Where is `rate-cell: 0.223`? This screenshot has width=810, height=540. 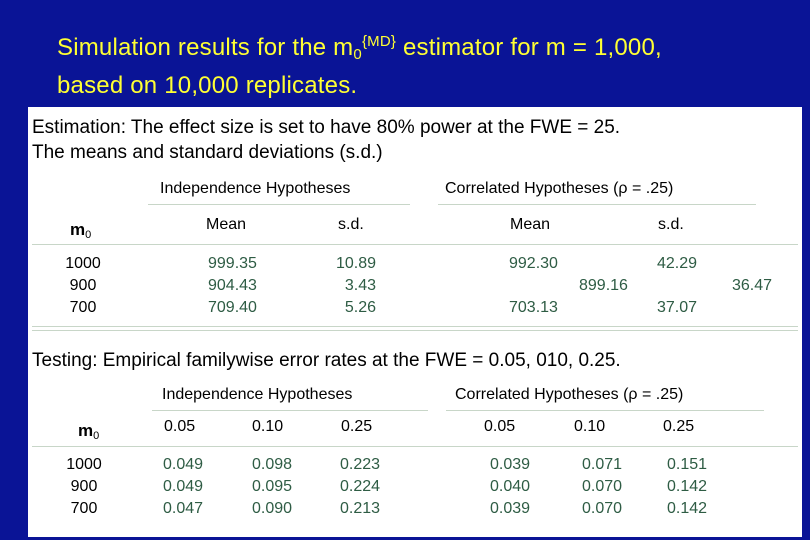
rate-cell: 0.223 is located at coordinates (360, 464).